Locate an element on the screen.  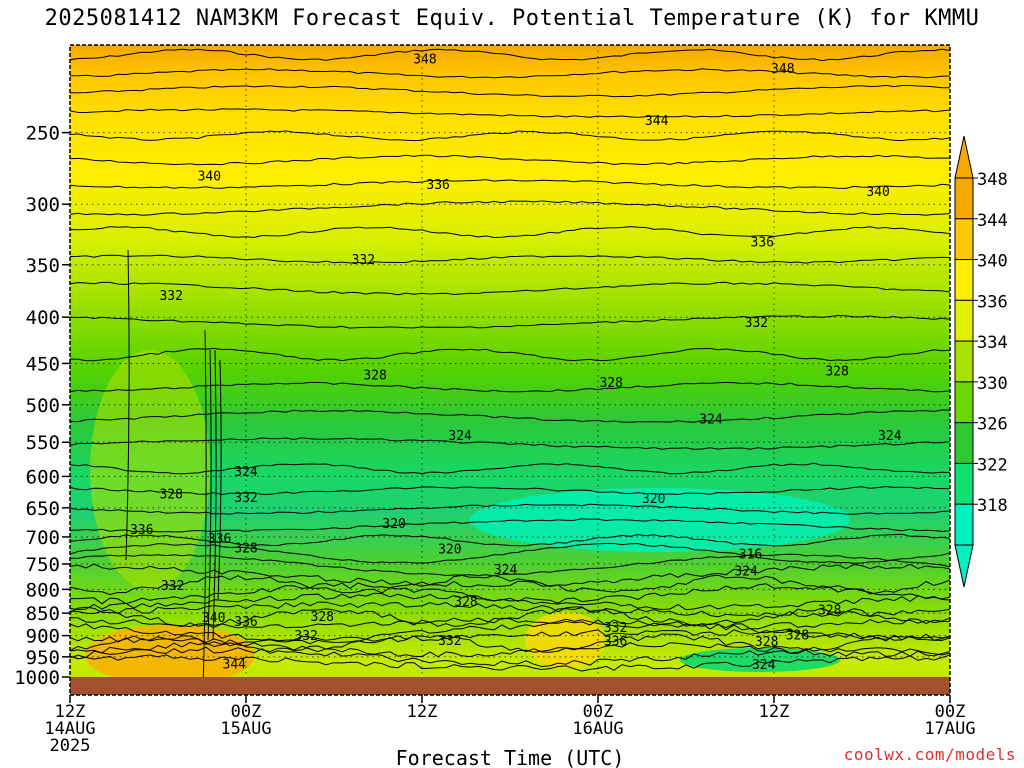
y-tick-label: 500 is located at coordinates (43, 406).